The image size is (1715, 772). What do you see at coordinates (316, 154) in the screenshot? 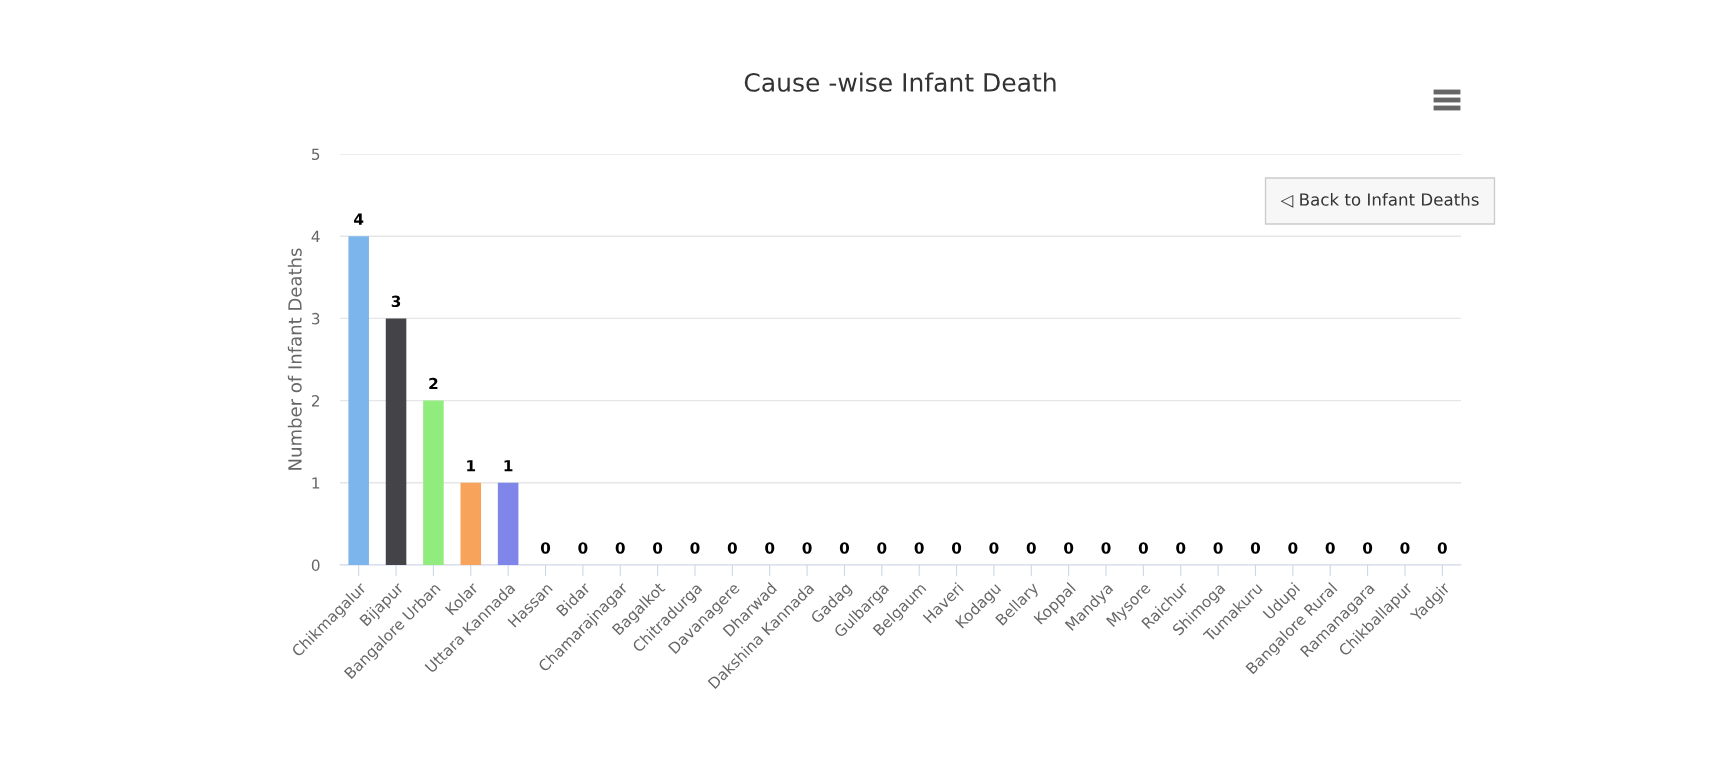
I see `y-tick-label: 5` at bounding box center [316, 154].